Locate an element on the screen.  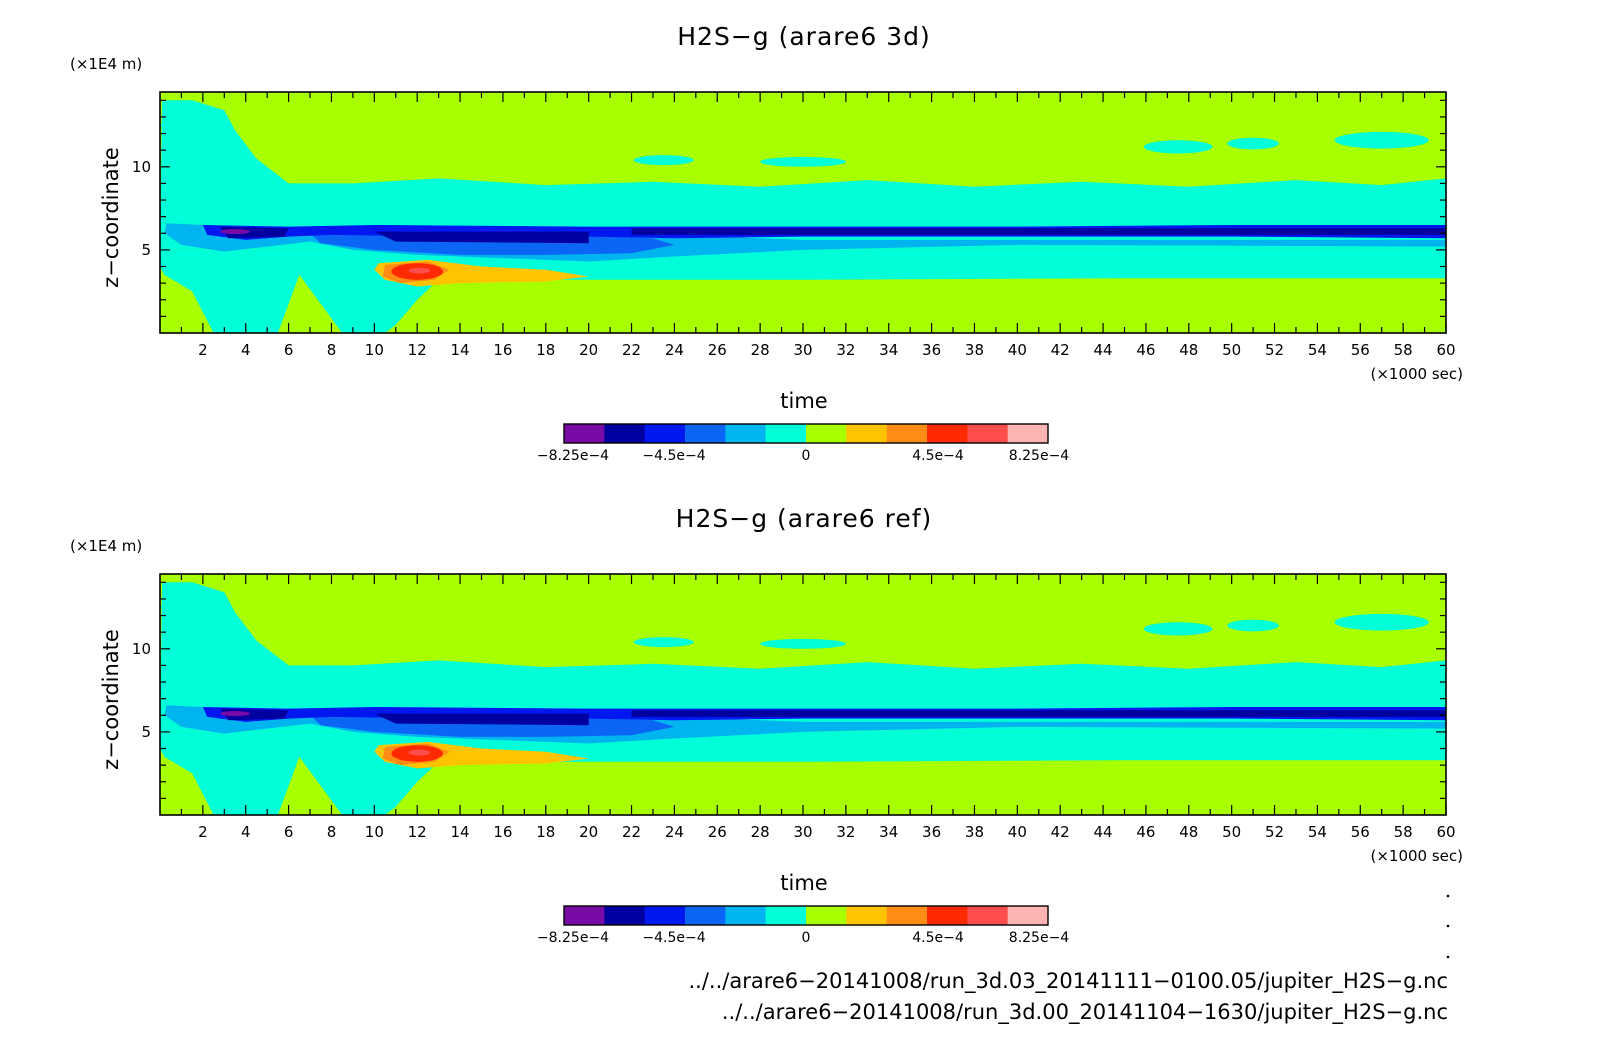
chart-title: H2S−g (arare6 3d) is located at coordinates (804, 36).